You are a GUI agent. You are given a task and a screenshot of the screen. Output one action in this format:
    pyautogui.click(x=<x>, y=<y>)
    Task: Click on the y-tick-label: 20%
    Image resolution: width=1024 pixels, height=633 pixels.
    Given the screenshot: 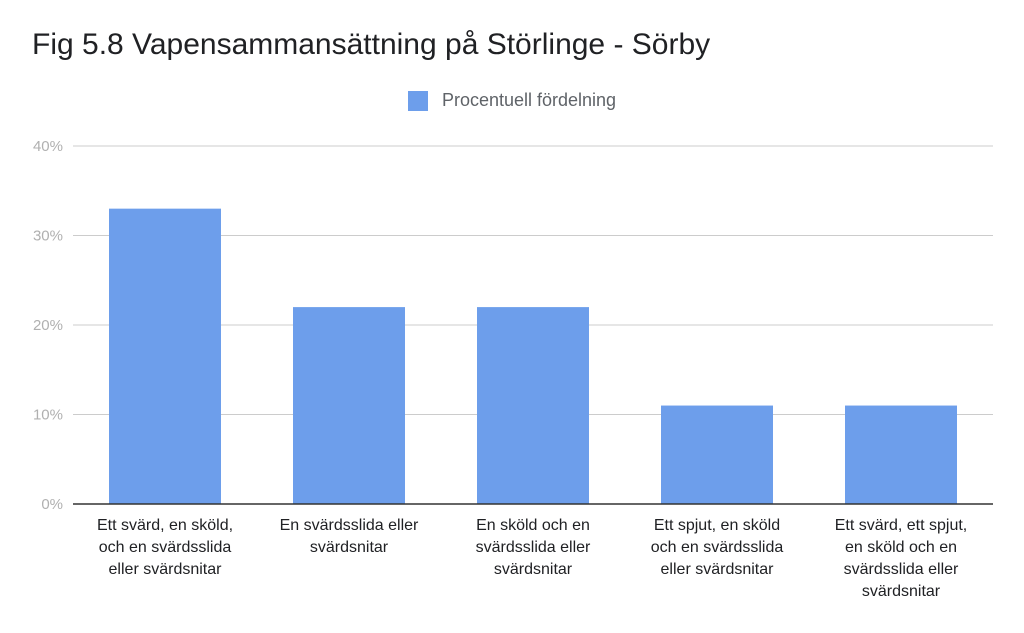 What is the action you would take?
    pyautogui.click(x=48, y=325)
    